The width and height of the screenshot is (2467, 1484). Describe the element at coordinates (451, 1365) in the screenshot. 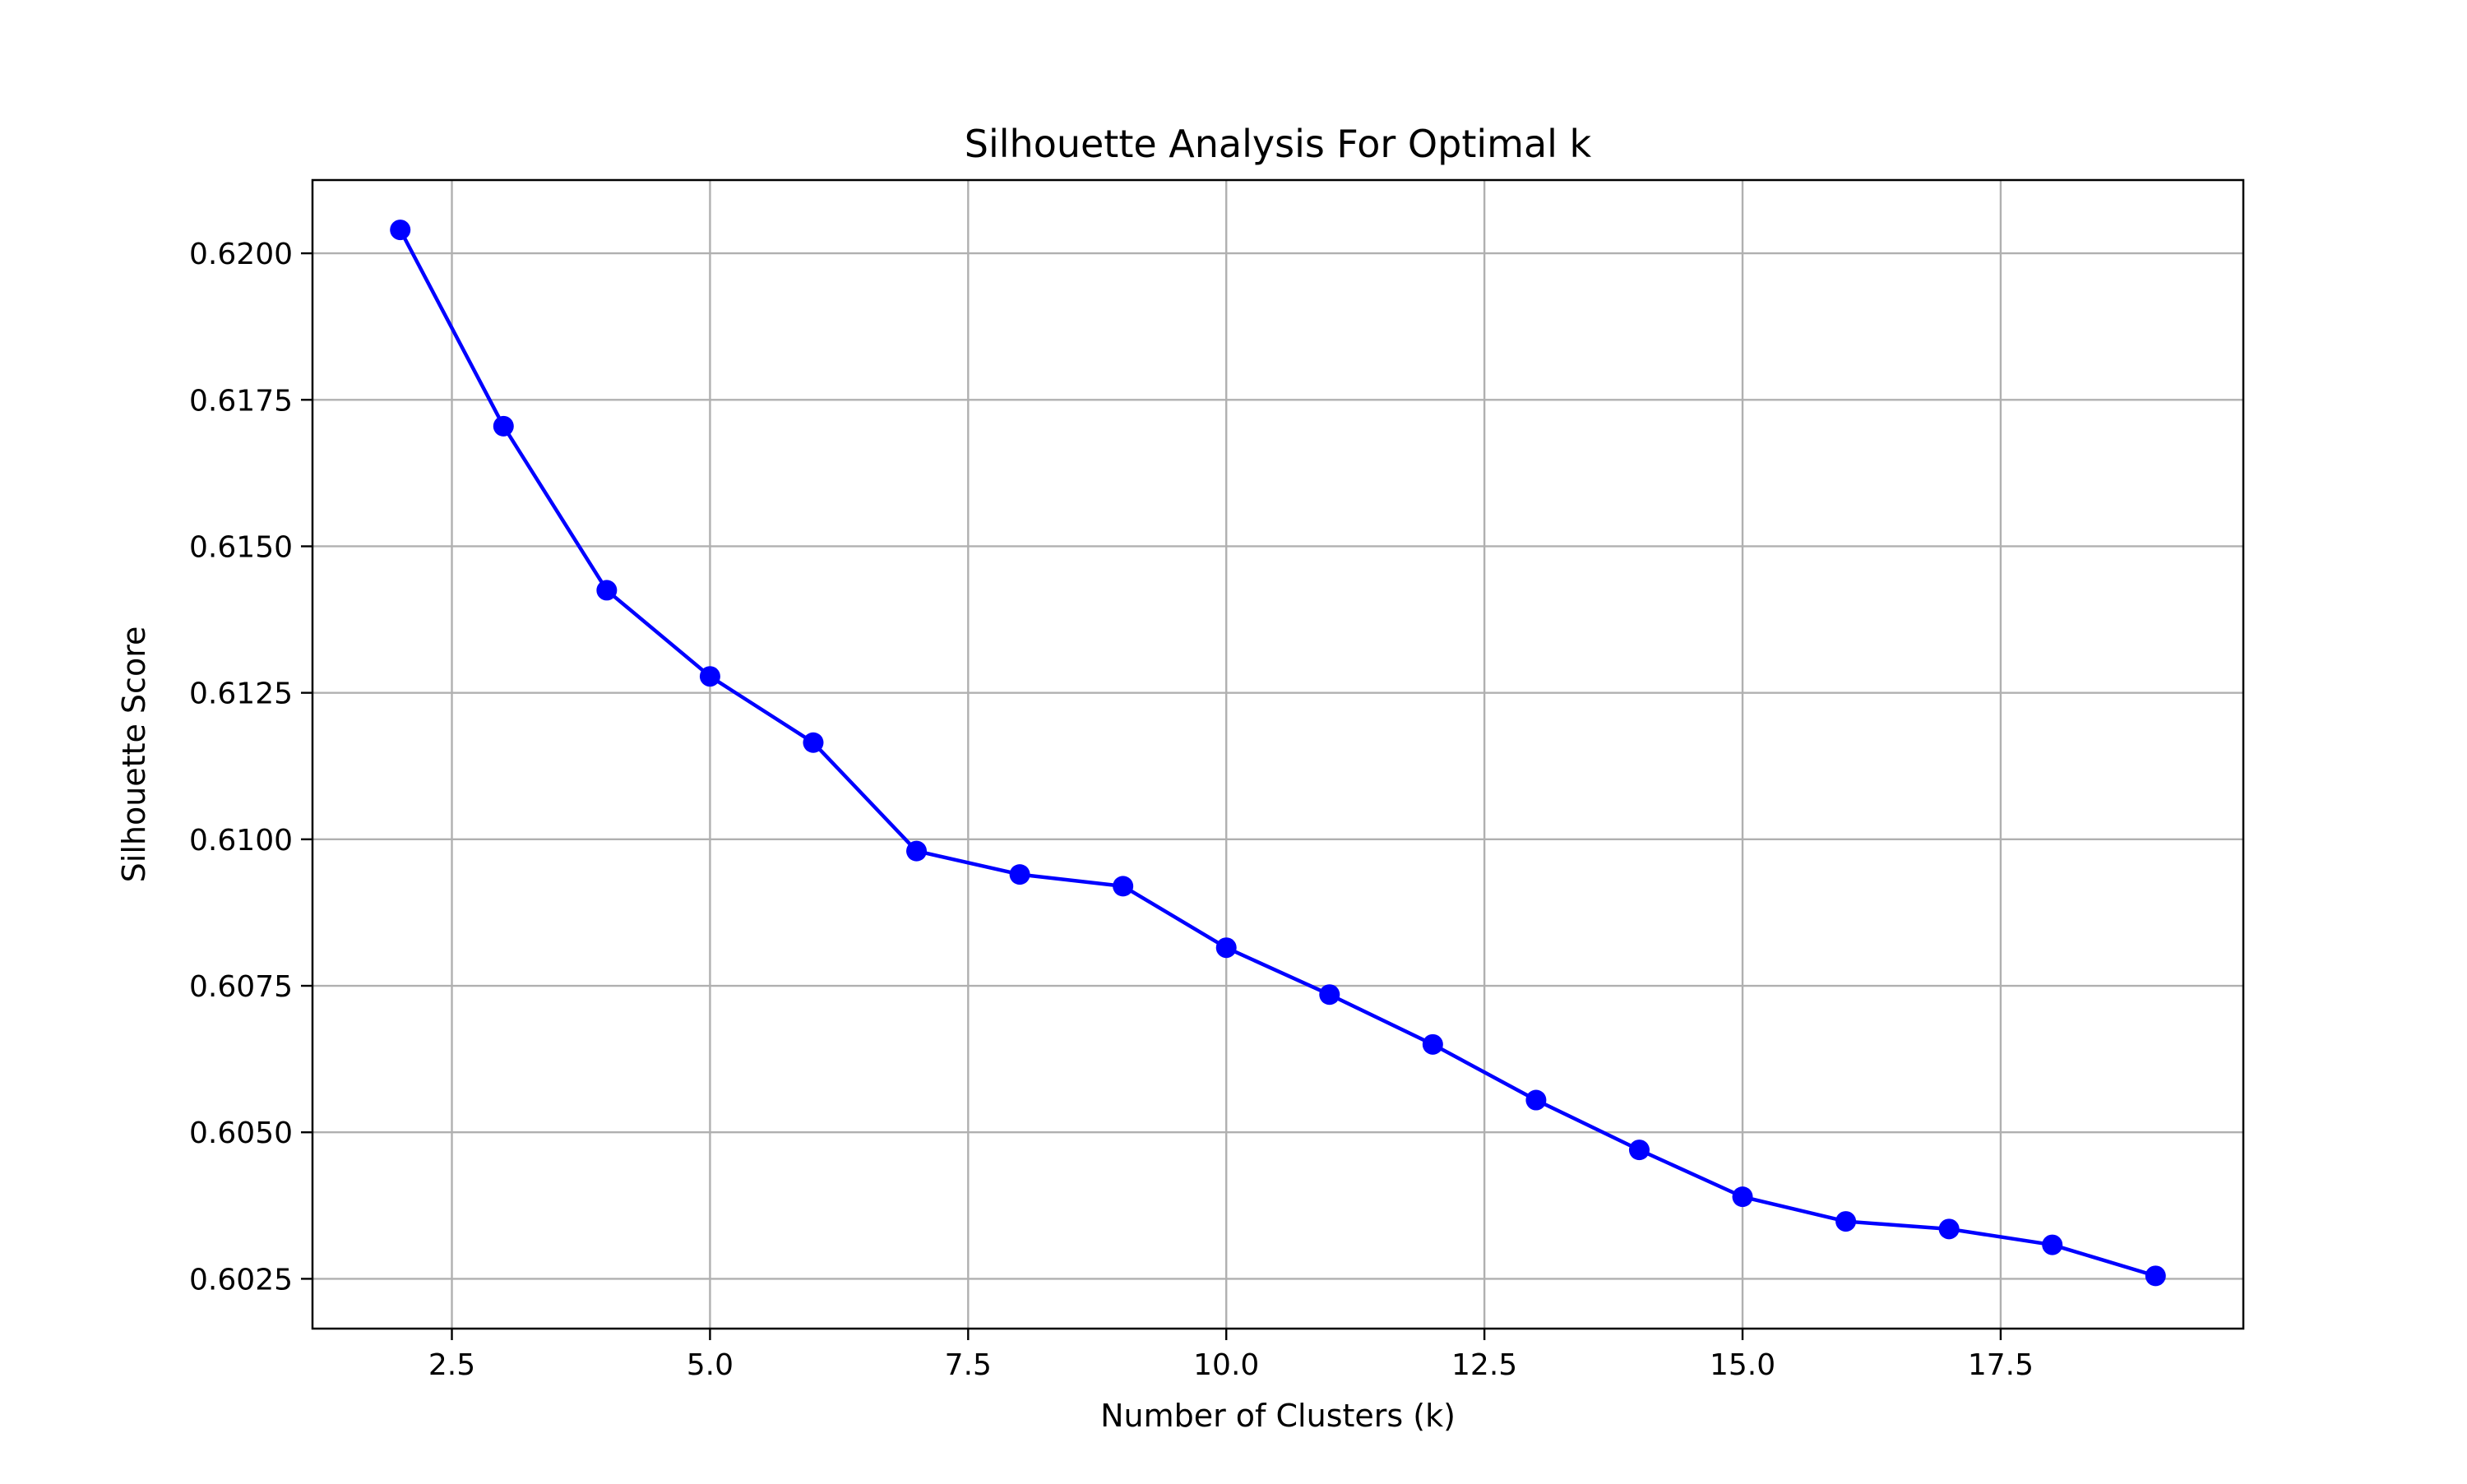

I see `x-tick-label: 2.5` at that location.